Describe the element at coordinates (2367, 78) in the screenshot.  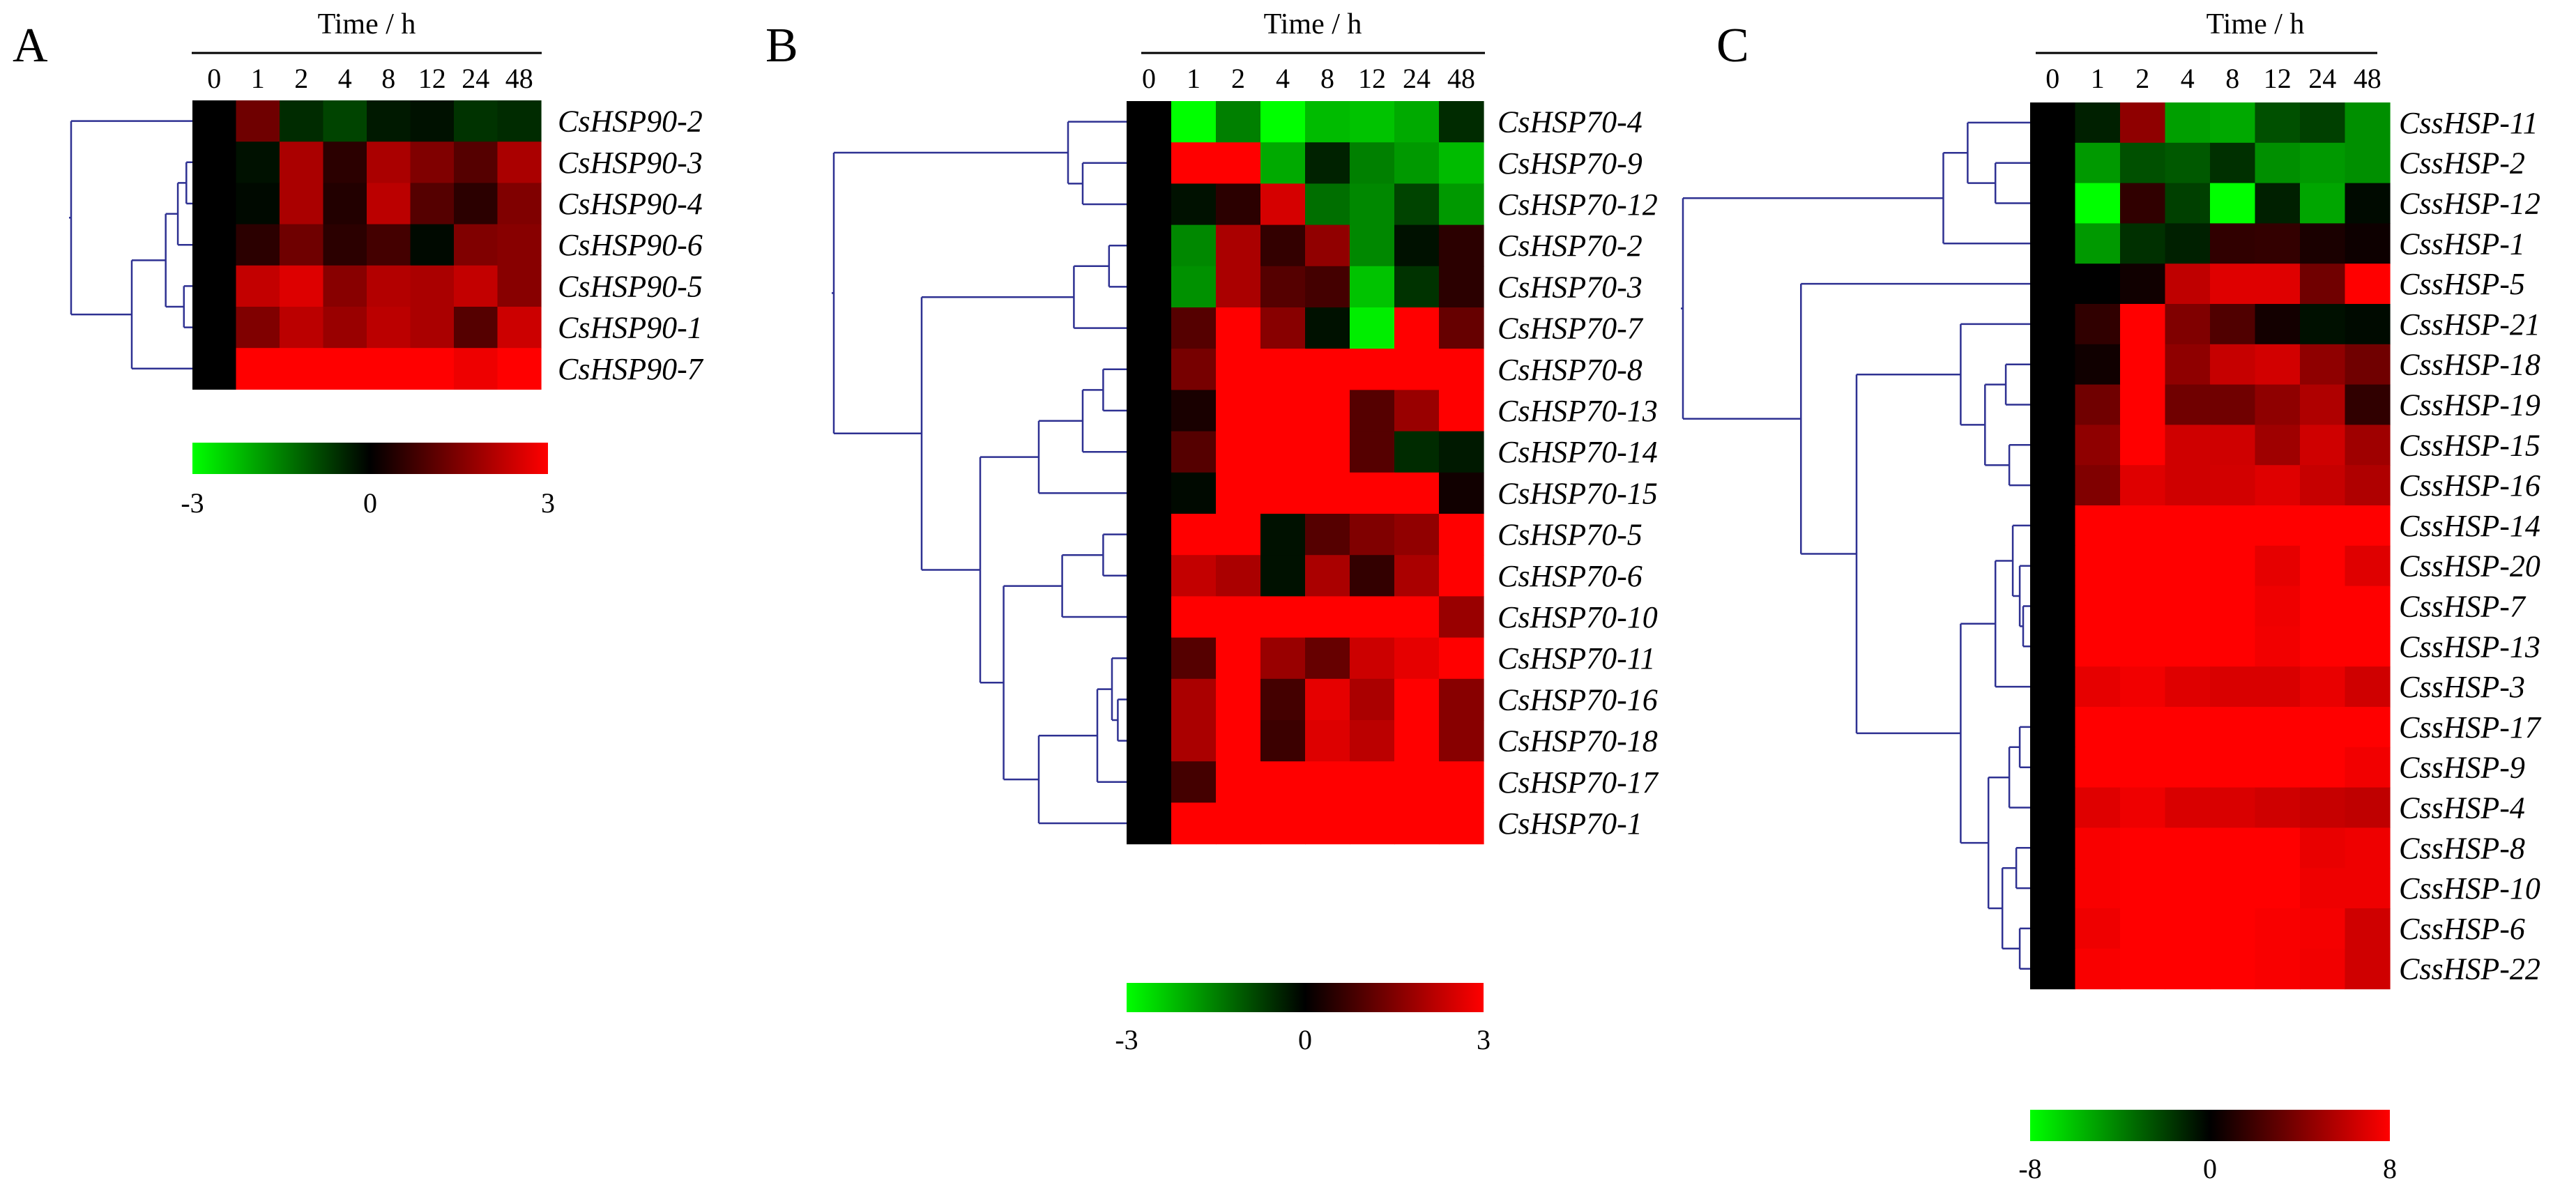
I see `panel-c-col-label: 48` at that location.